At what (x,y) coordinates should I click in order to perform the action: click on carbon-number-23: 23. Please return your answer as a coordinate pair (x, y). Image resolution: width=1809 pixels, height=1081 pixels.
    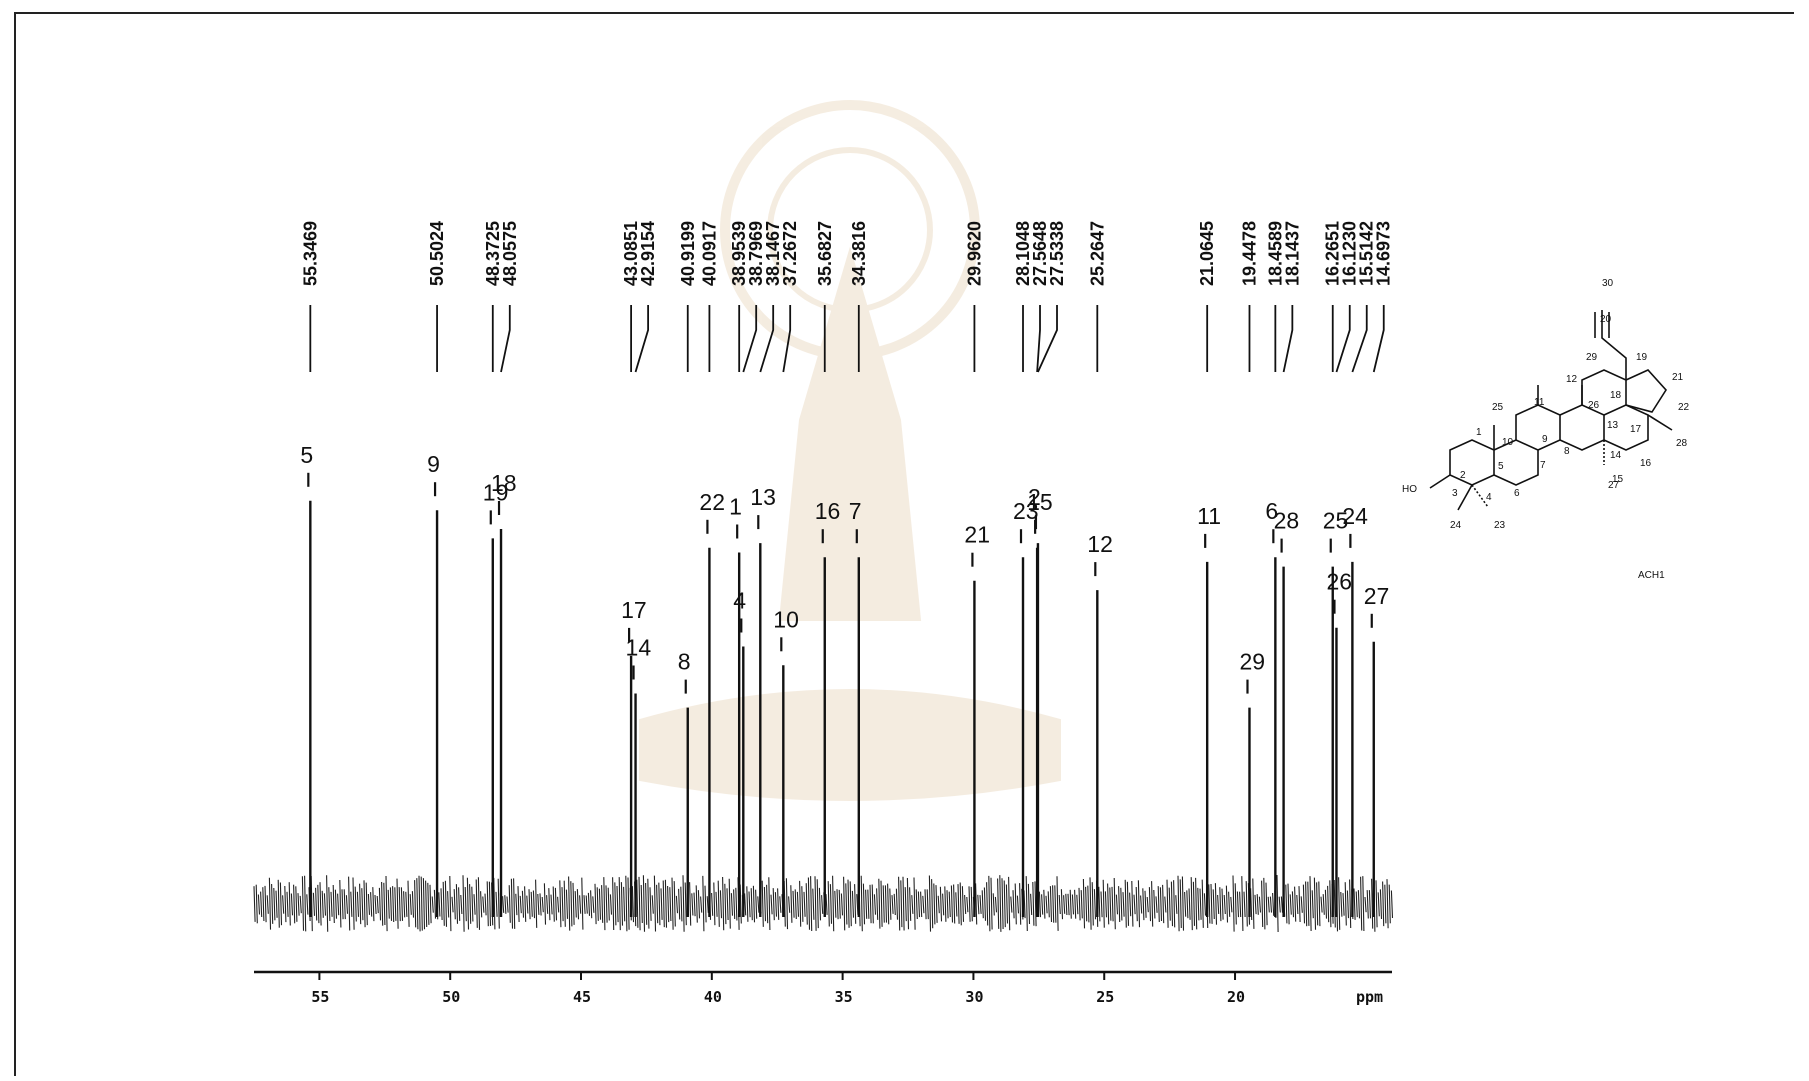
    Looking at the image, I should click on (1500, 525).